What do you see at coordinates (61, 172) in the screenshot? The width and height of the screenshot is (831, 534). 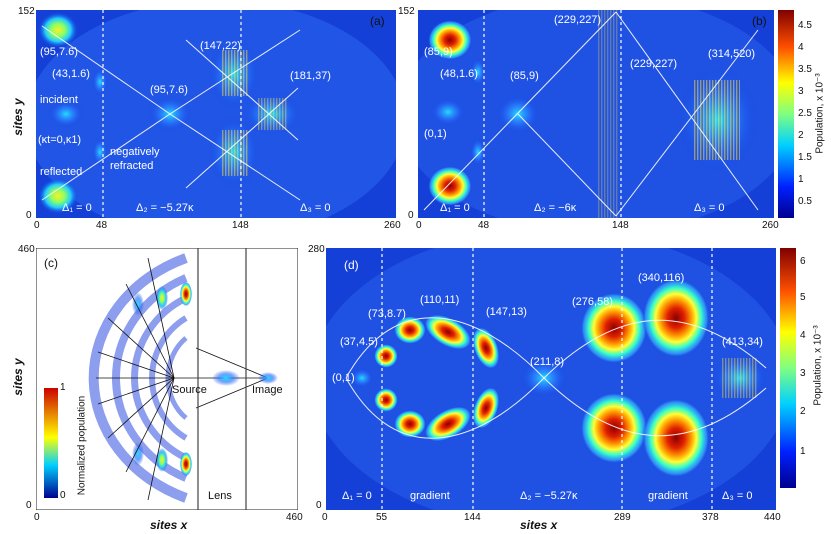 I see `panel-a-ann-reflected: reflected` at bounding box center [61, 172].